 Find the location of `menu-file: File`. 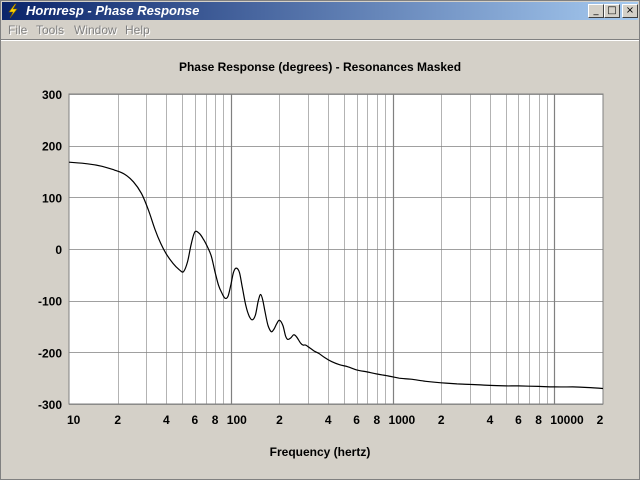

menu-file: File is located at coordinates (18, 30).